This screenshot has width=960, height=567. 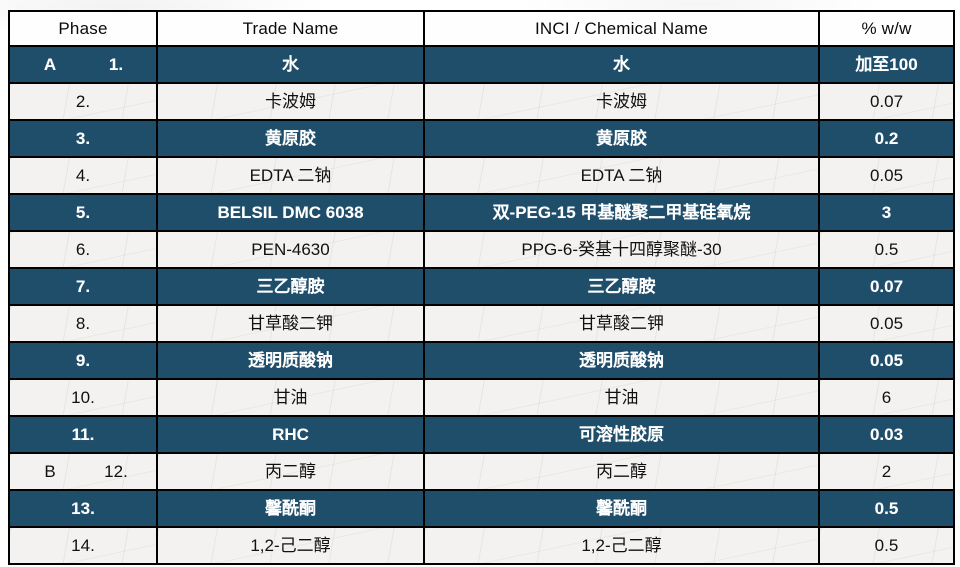 I want to click on row-number: 7., so click(x=83, y=286).